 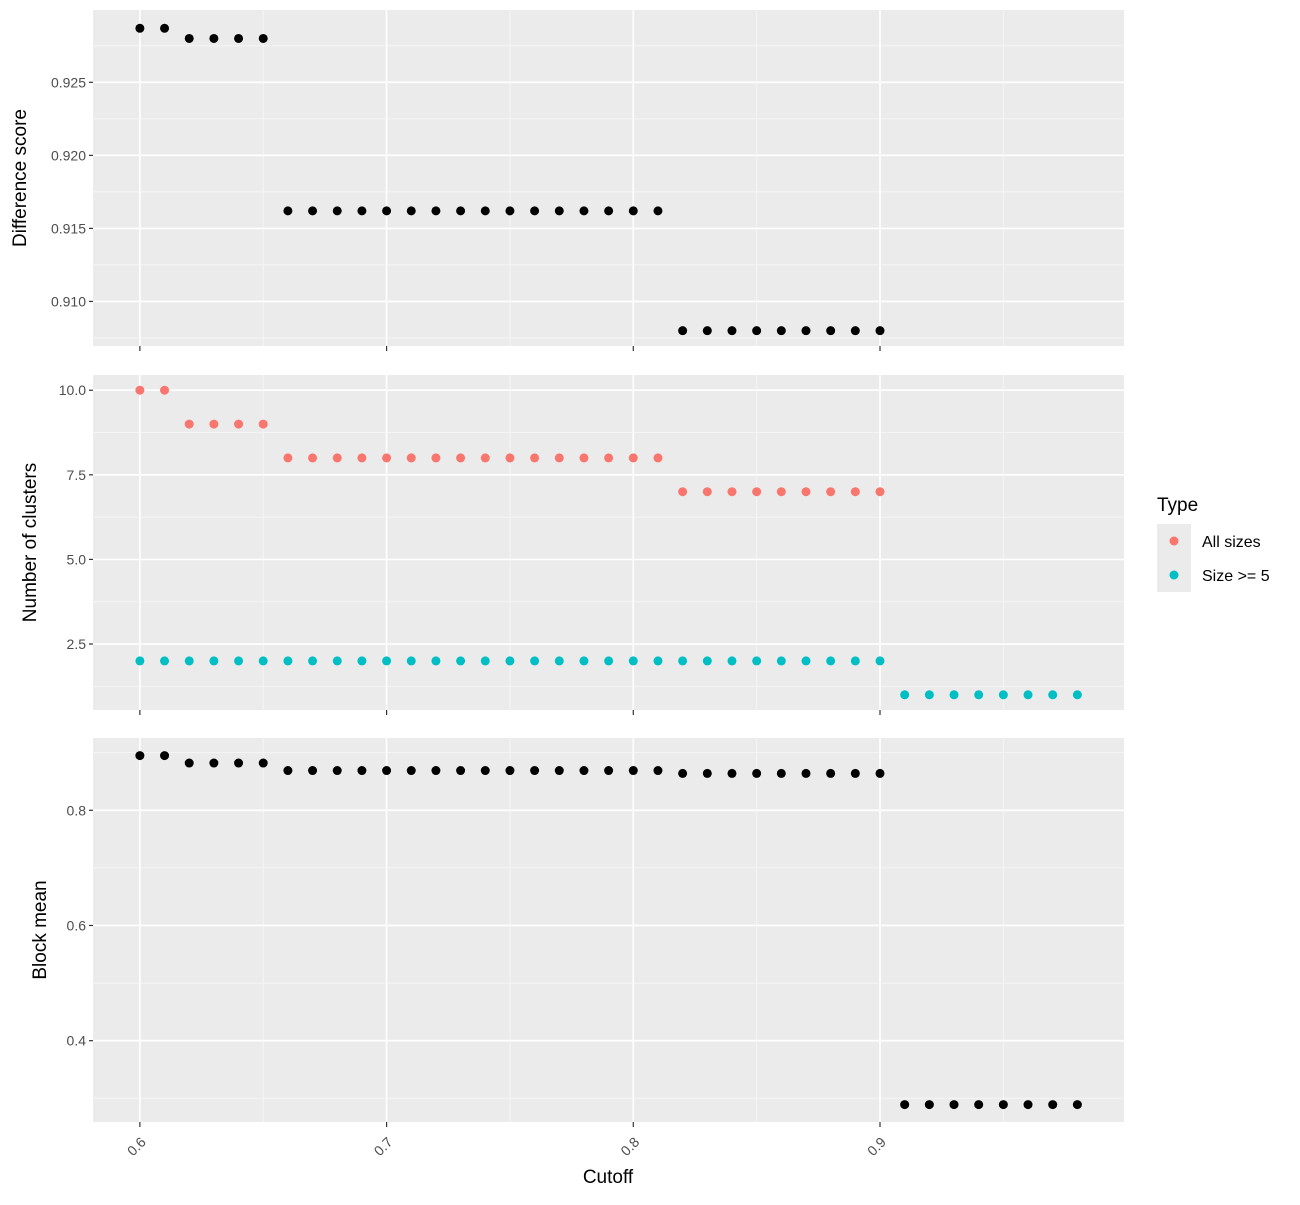 I want to click on x-tick-label: 0.9, so click(x=876, y=1146).